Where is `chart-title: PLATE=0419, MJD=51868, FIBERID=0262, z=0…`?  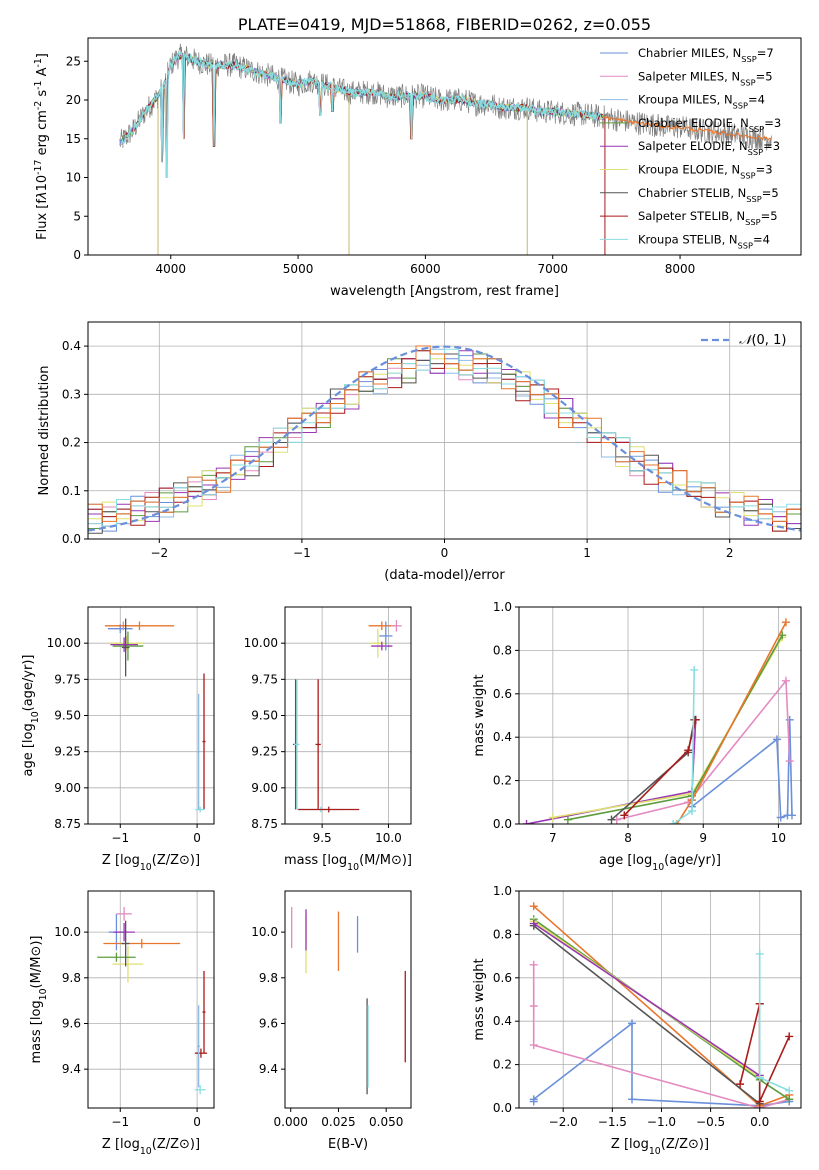 chart-title: PLATE=0419, MJD=51868, FIBERID=0262, z=0… is located at coordinates (444, 24).